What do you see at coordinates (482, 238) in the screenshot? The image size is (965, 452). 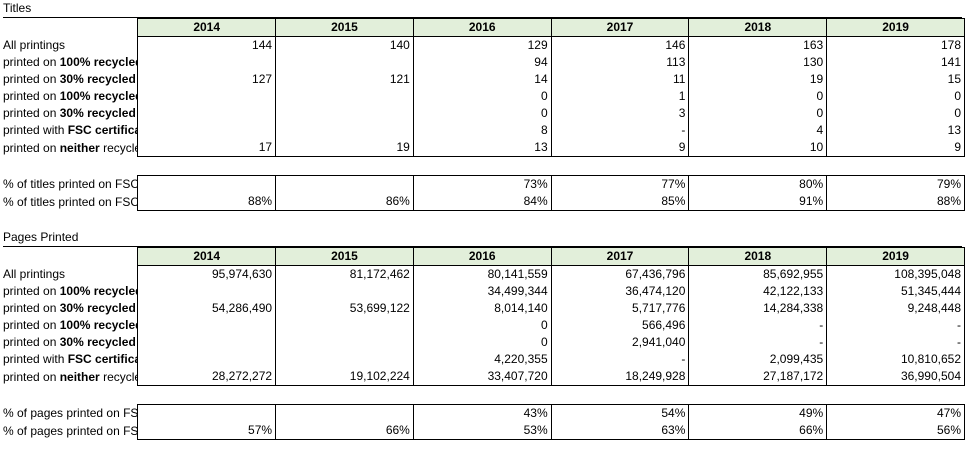 I see `section-heading: Pages Printed` at bounding box center [482, 238].